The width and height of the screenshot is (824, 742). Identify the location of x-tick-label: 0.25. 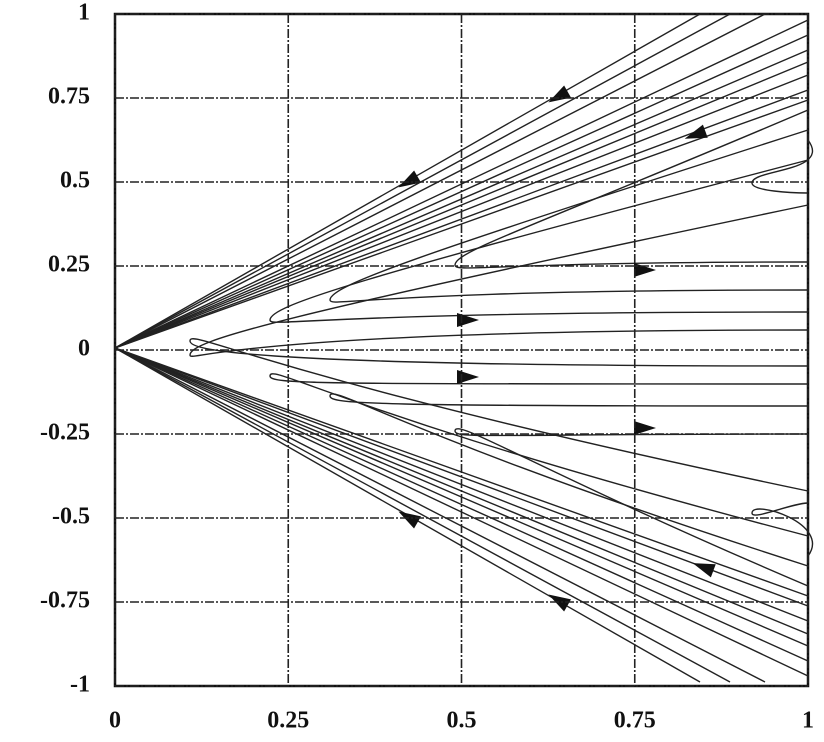
(288, 721).